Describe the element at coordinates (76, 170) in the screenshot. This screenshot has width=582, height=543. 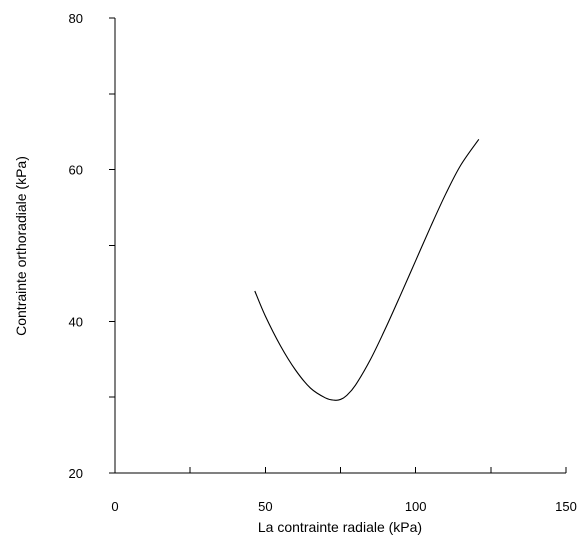
I see `y-tick-label: 60` at that location.